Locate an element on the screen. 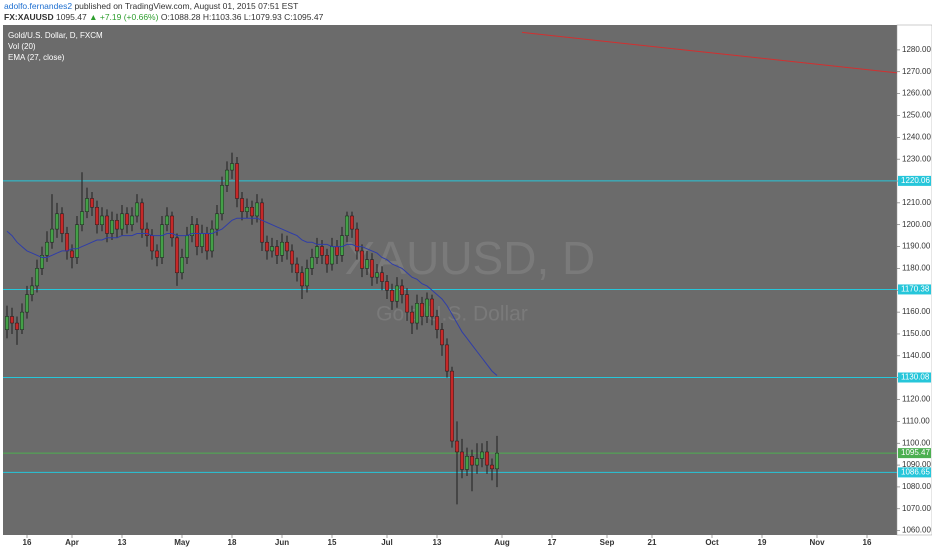  x-tick-label: Sep is located at coordinates (607, 542).